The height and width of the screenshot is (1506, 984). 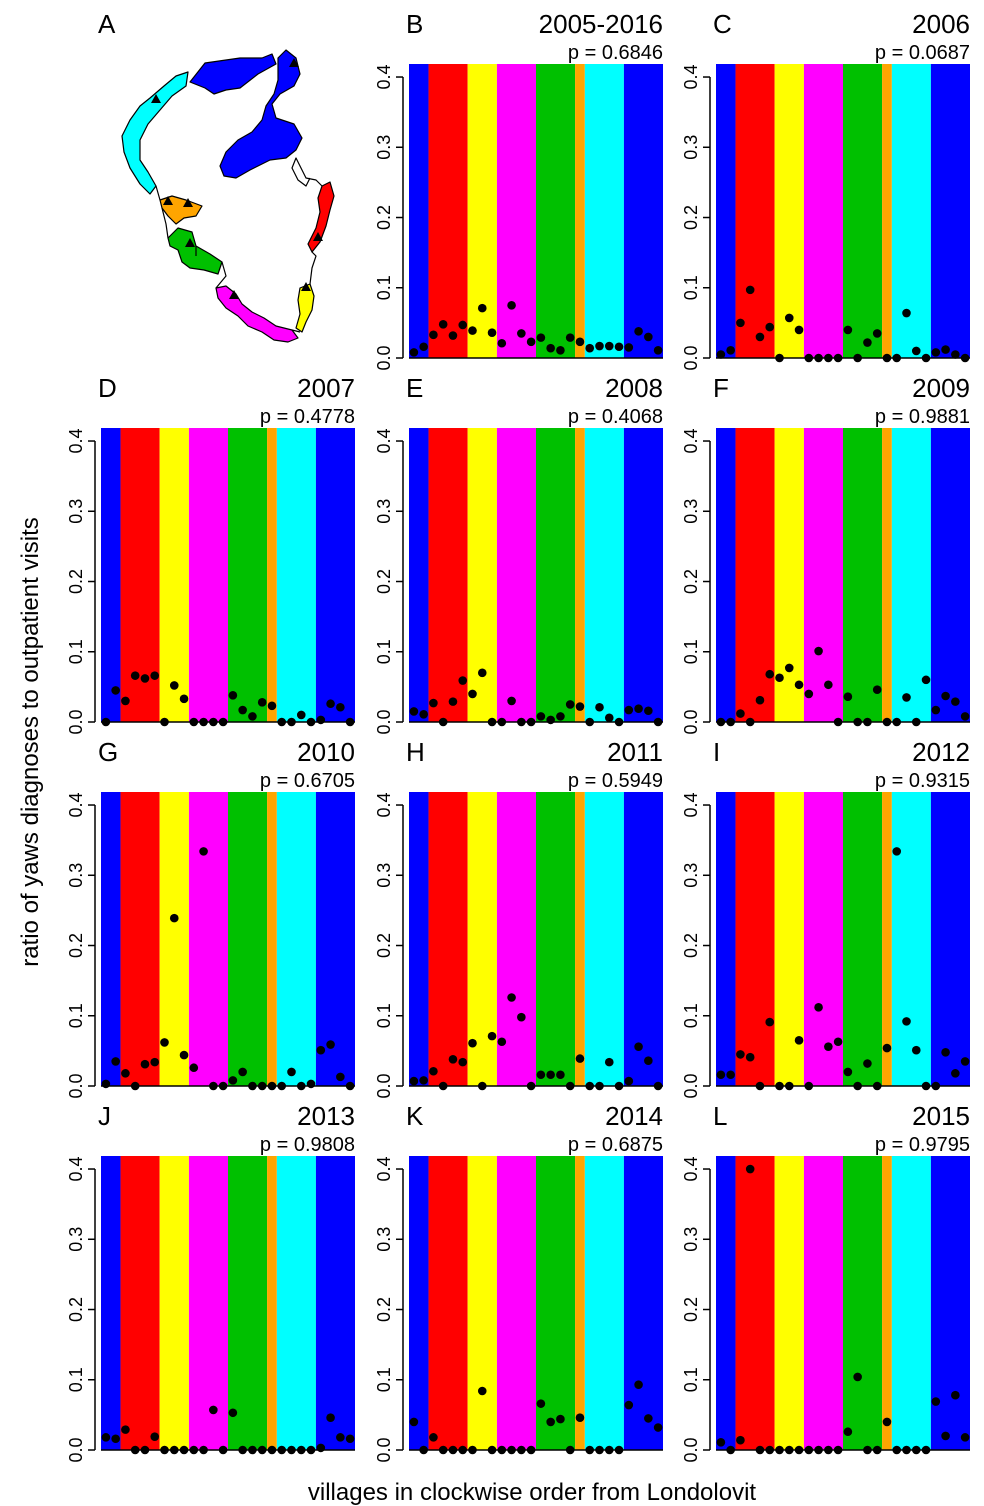 What do you see at coordinates (615, 1145) in the screenshot?
I see `p-value-label: p = 0.6875` at bounding box center [615, 1145].